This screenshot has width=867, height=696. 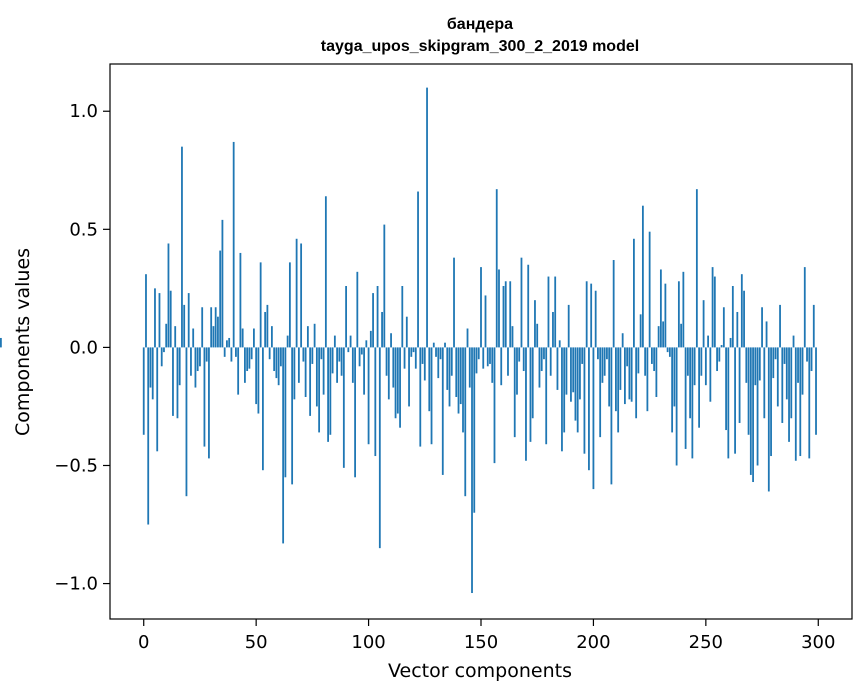 What do you see at coordinates (256, 642) in the screenshot?
I see `x-tick-label: 50` at bounding box center [256, 642].